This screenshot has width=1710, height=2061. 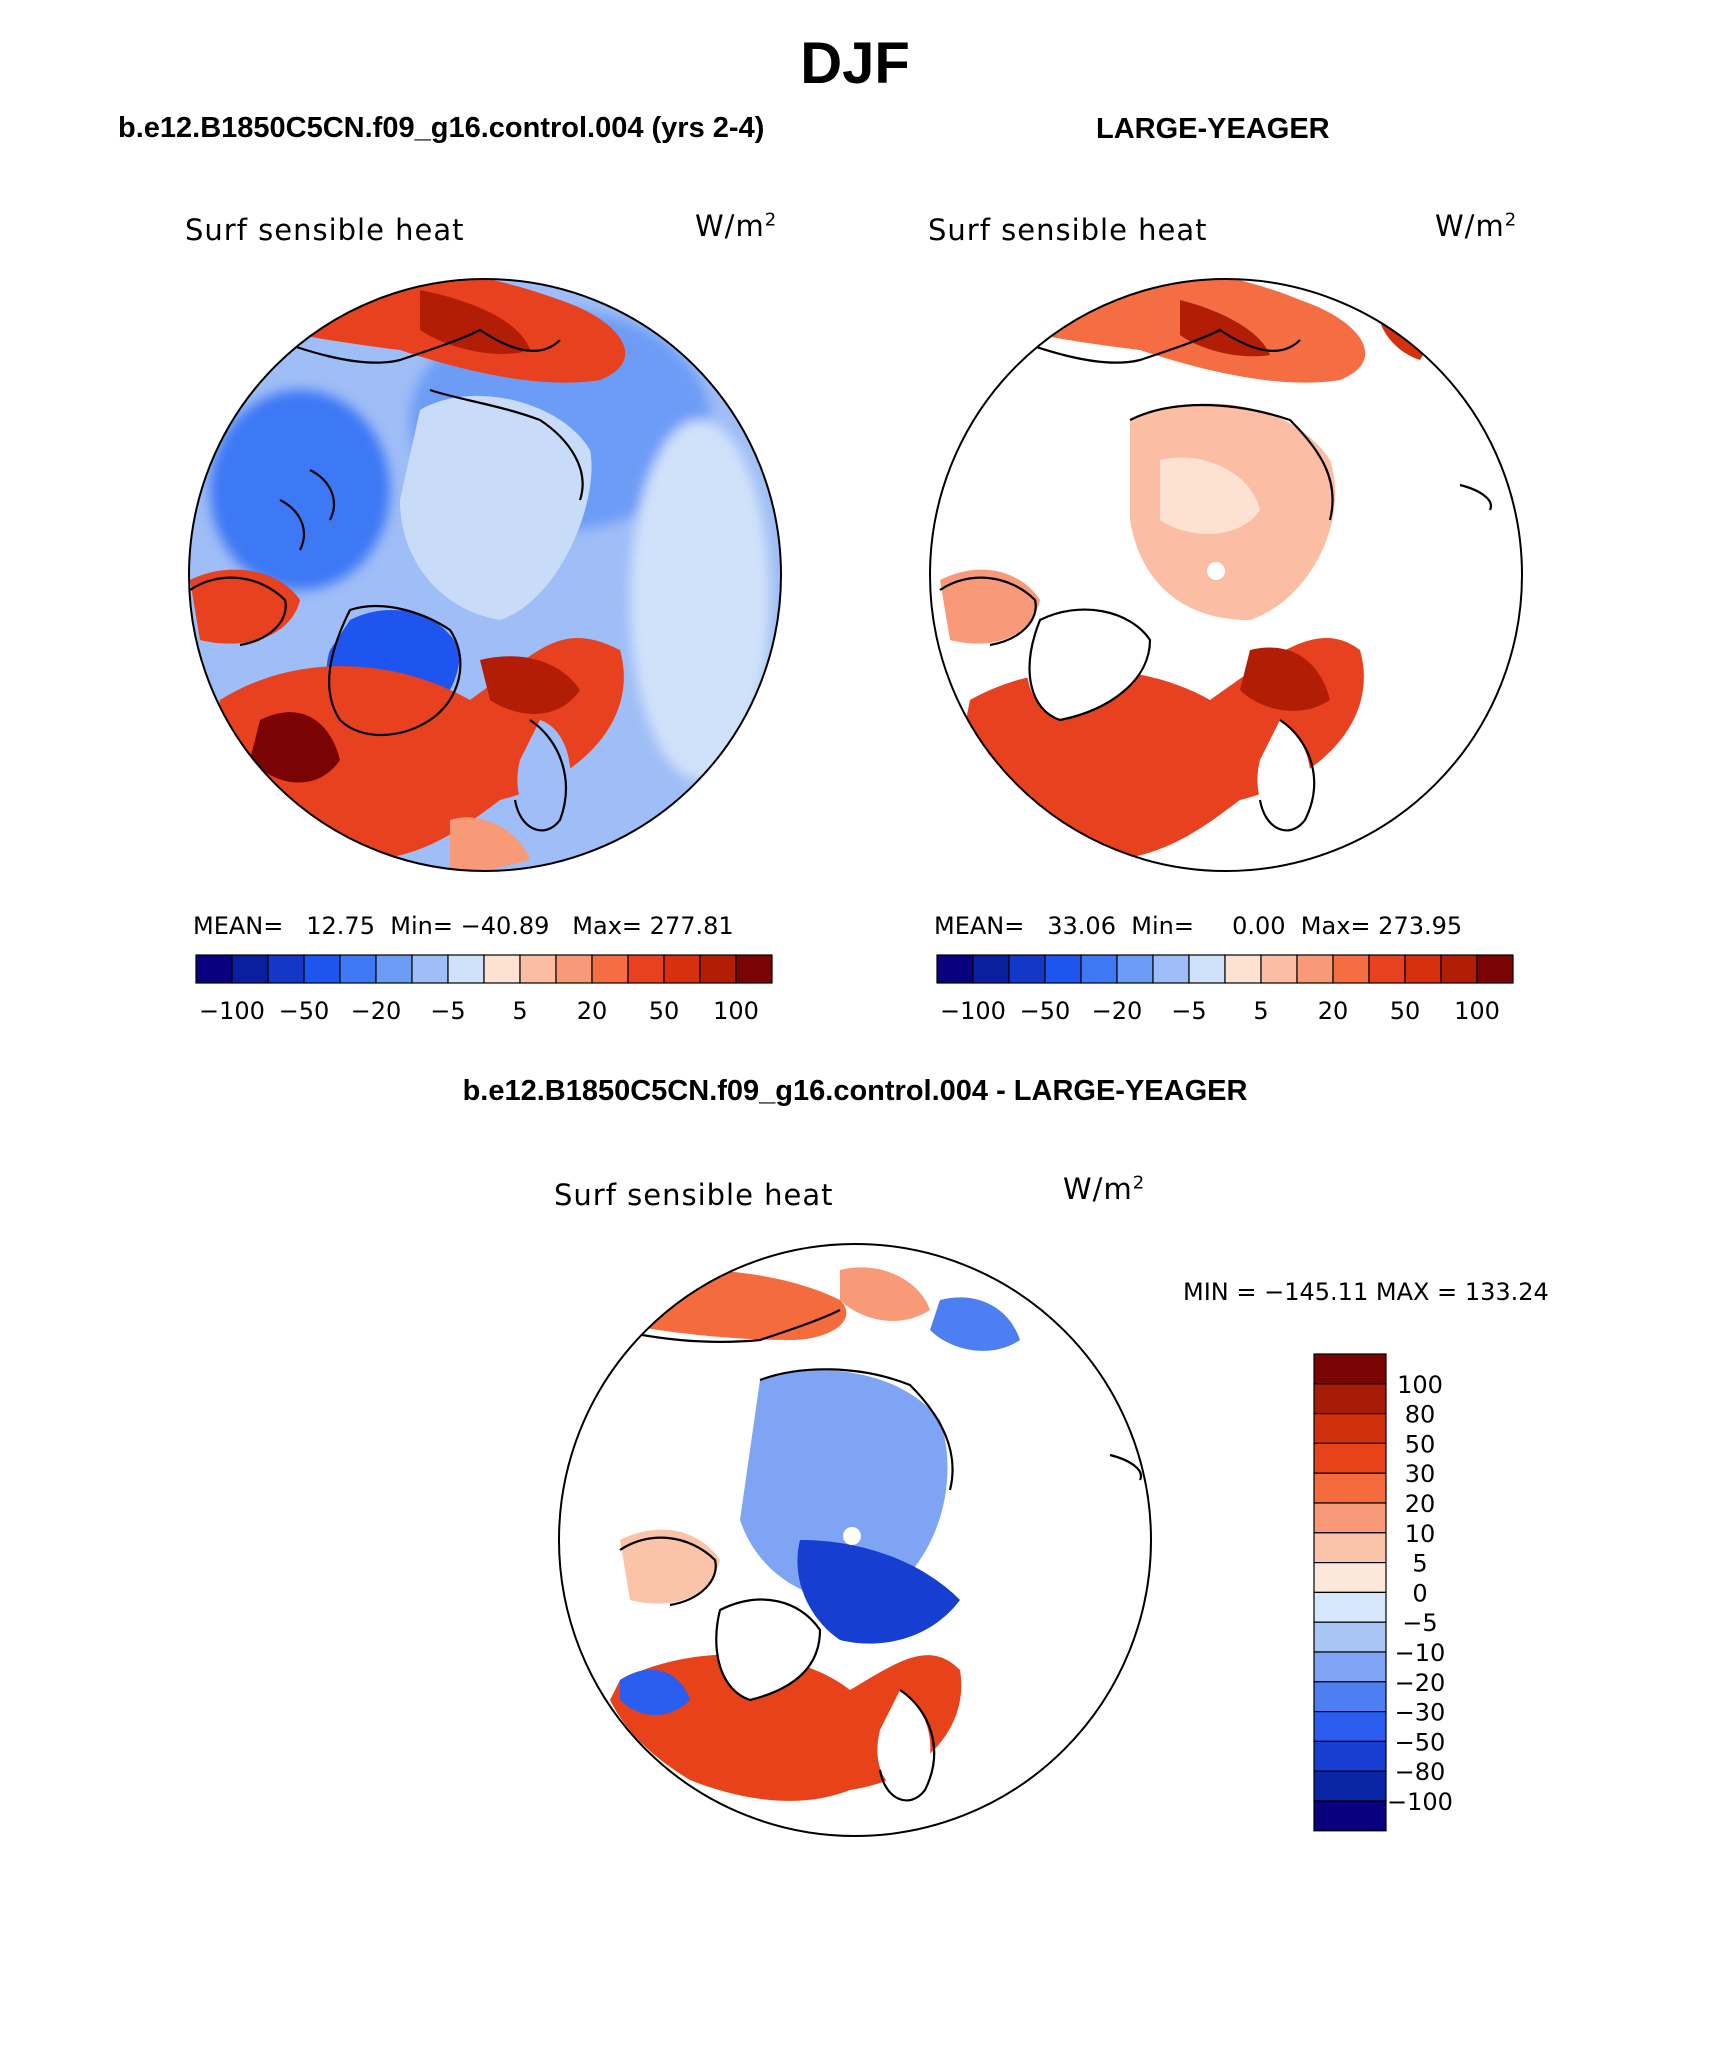 What do you see at coordinates (786, 1727) in the screenshot?
I see `diff-atlantic-red` at bounding box center [786, 1727].